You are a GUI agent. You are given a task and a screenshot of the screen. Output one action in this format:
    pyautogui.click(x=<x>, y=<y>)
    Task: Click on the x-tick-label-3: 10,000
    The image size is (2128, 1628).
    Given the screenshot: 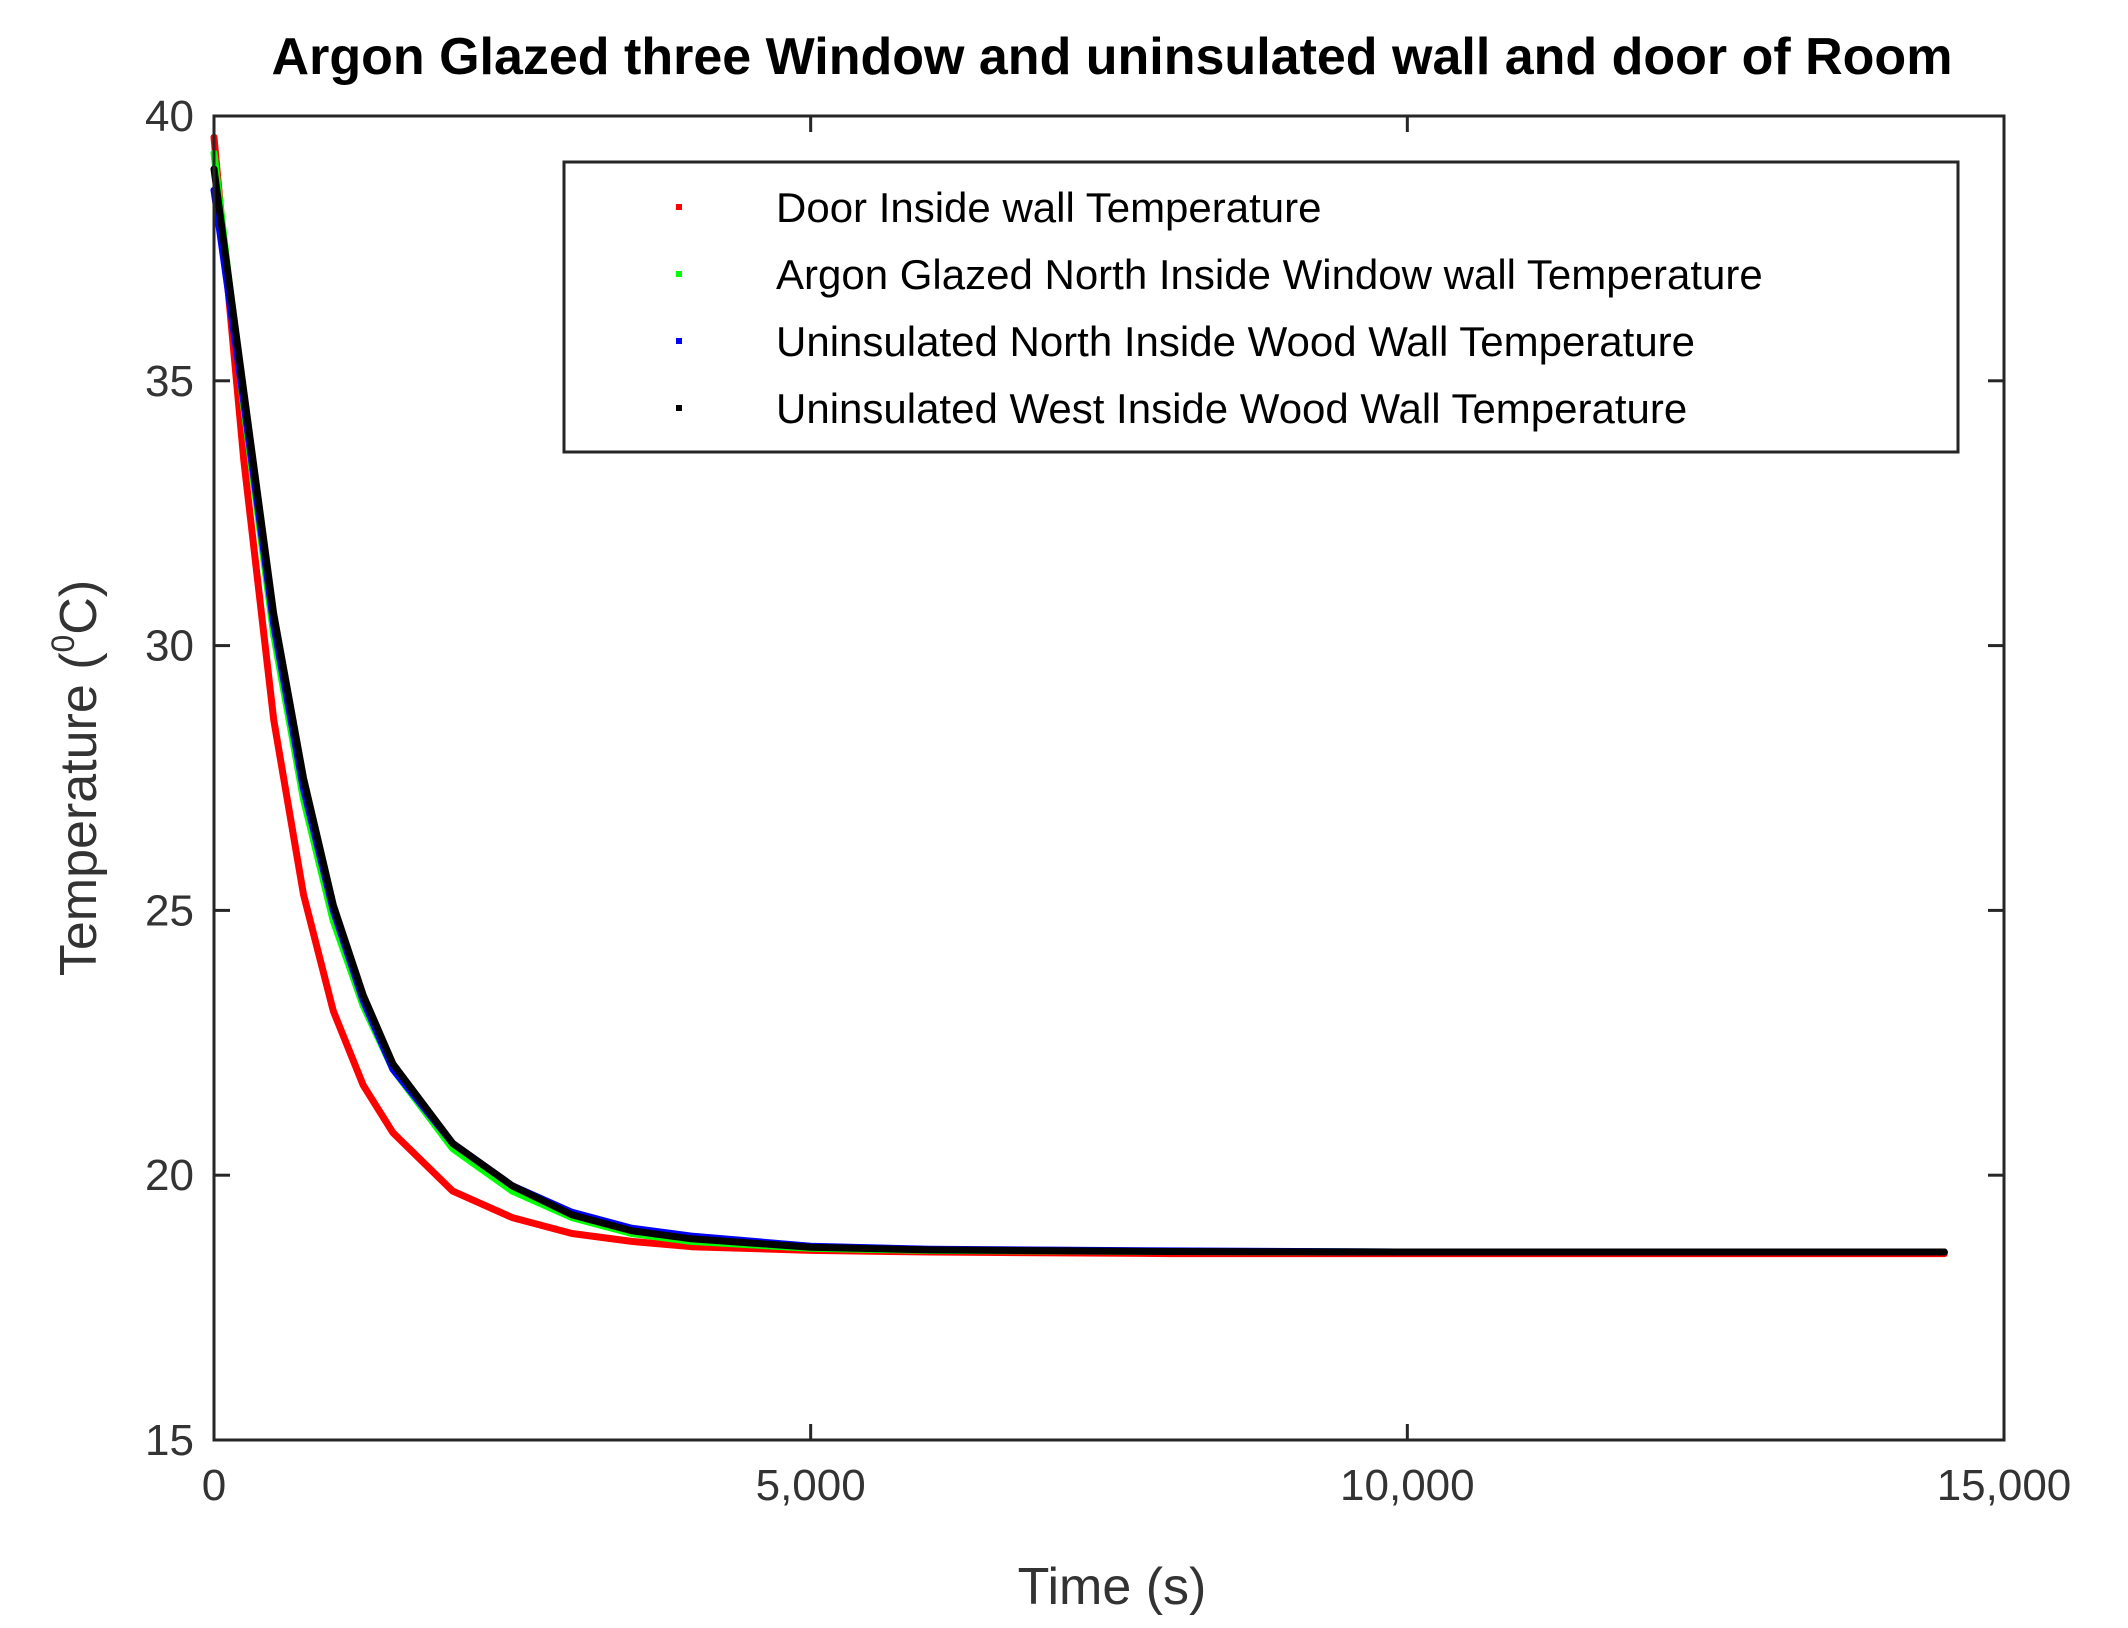 What is the action you would take?
    pyautogui.click(x=1407, y=1485)
    